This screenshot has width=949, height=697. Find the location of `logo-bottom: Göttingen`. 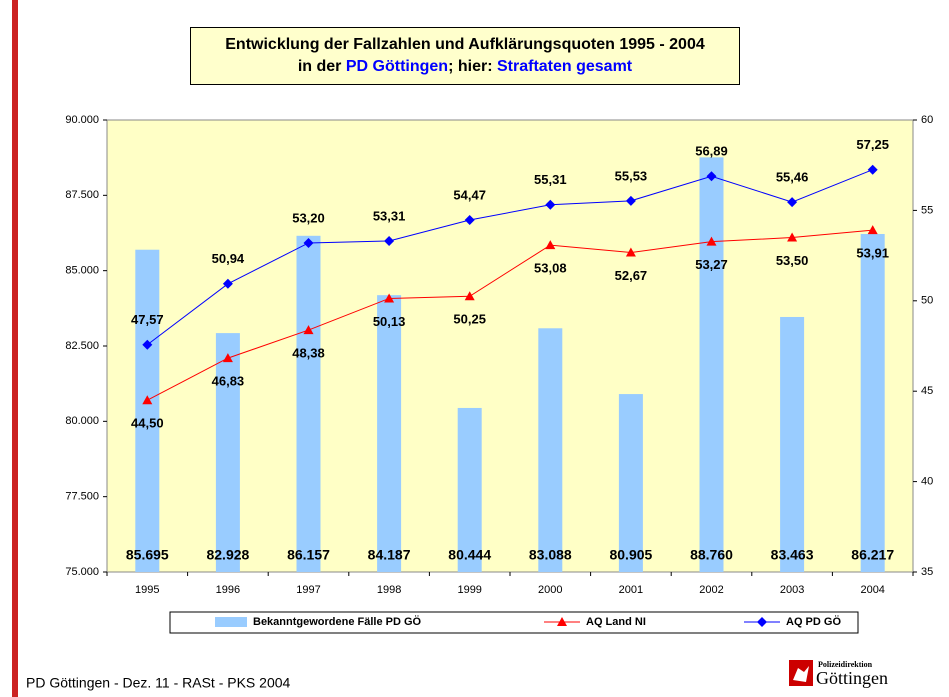

logo-bottom: Göttingen is located at coordinates (852, 678).